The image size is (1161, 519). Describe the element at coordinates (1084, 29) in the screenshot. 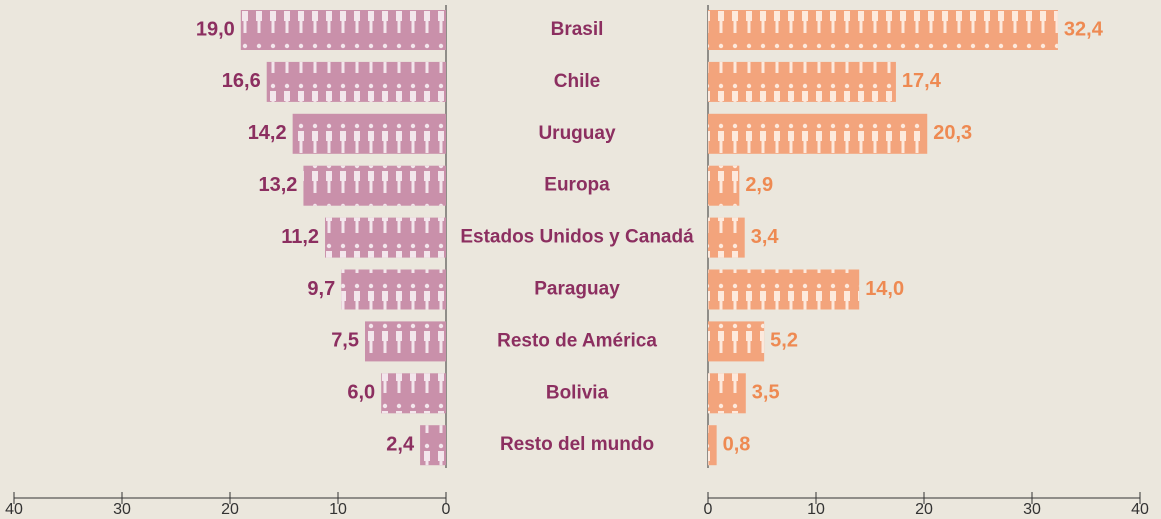

I see `value-label: 32,4` at that location.